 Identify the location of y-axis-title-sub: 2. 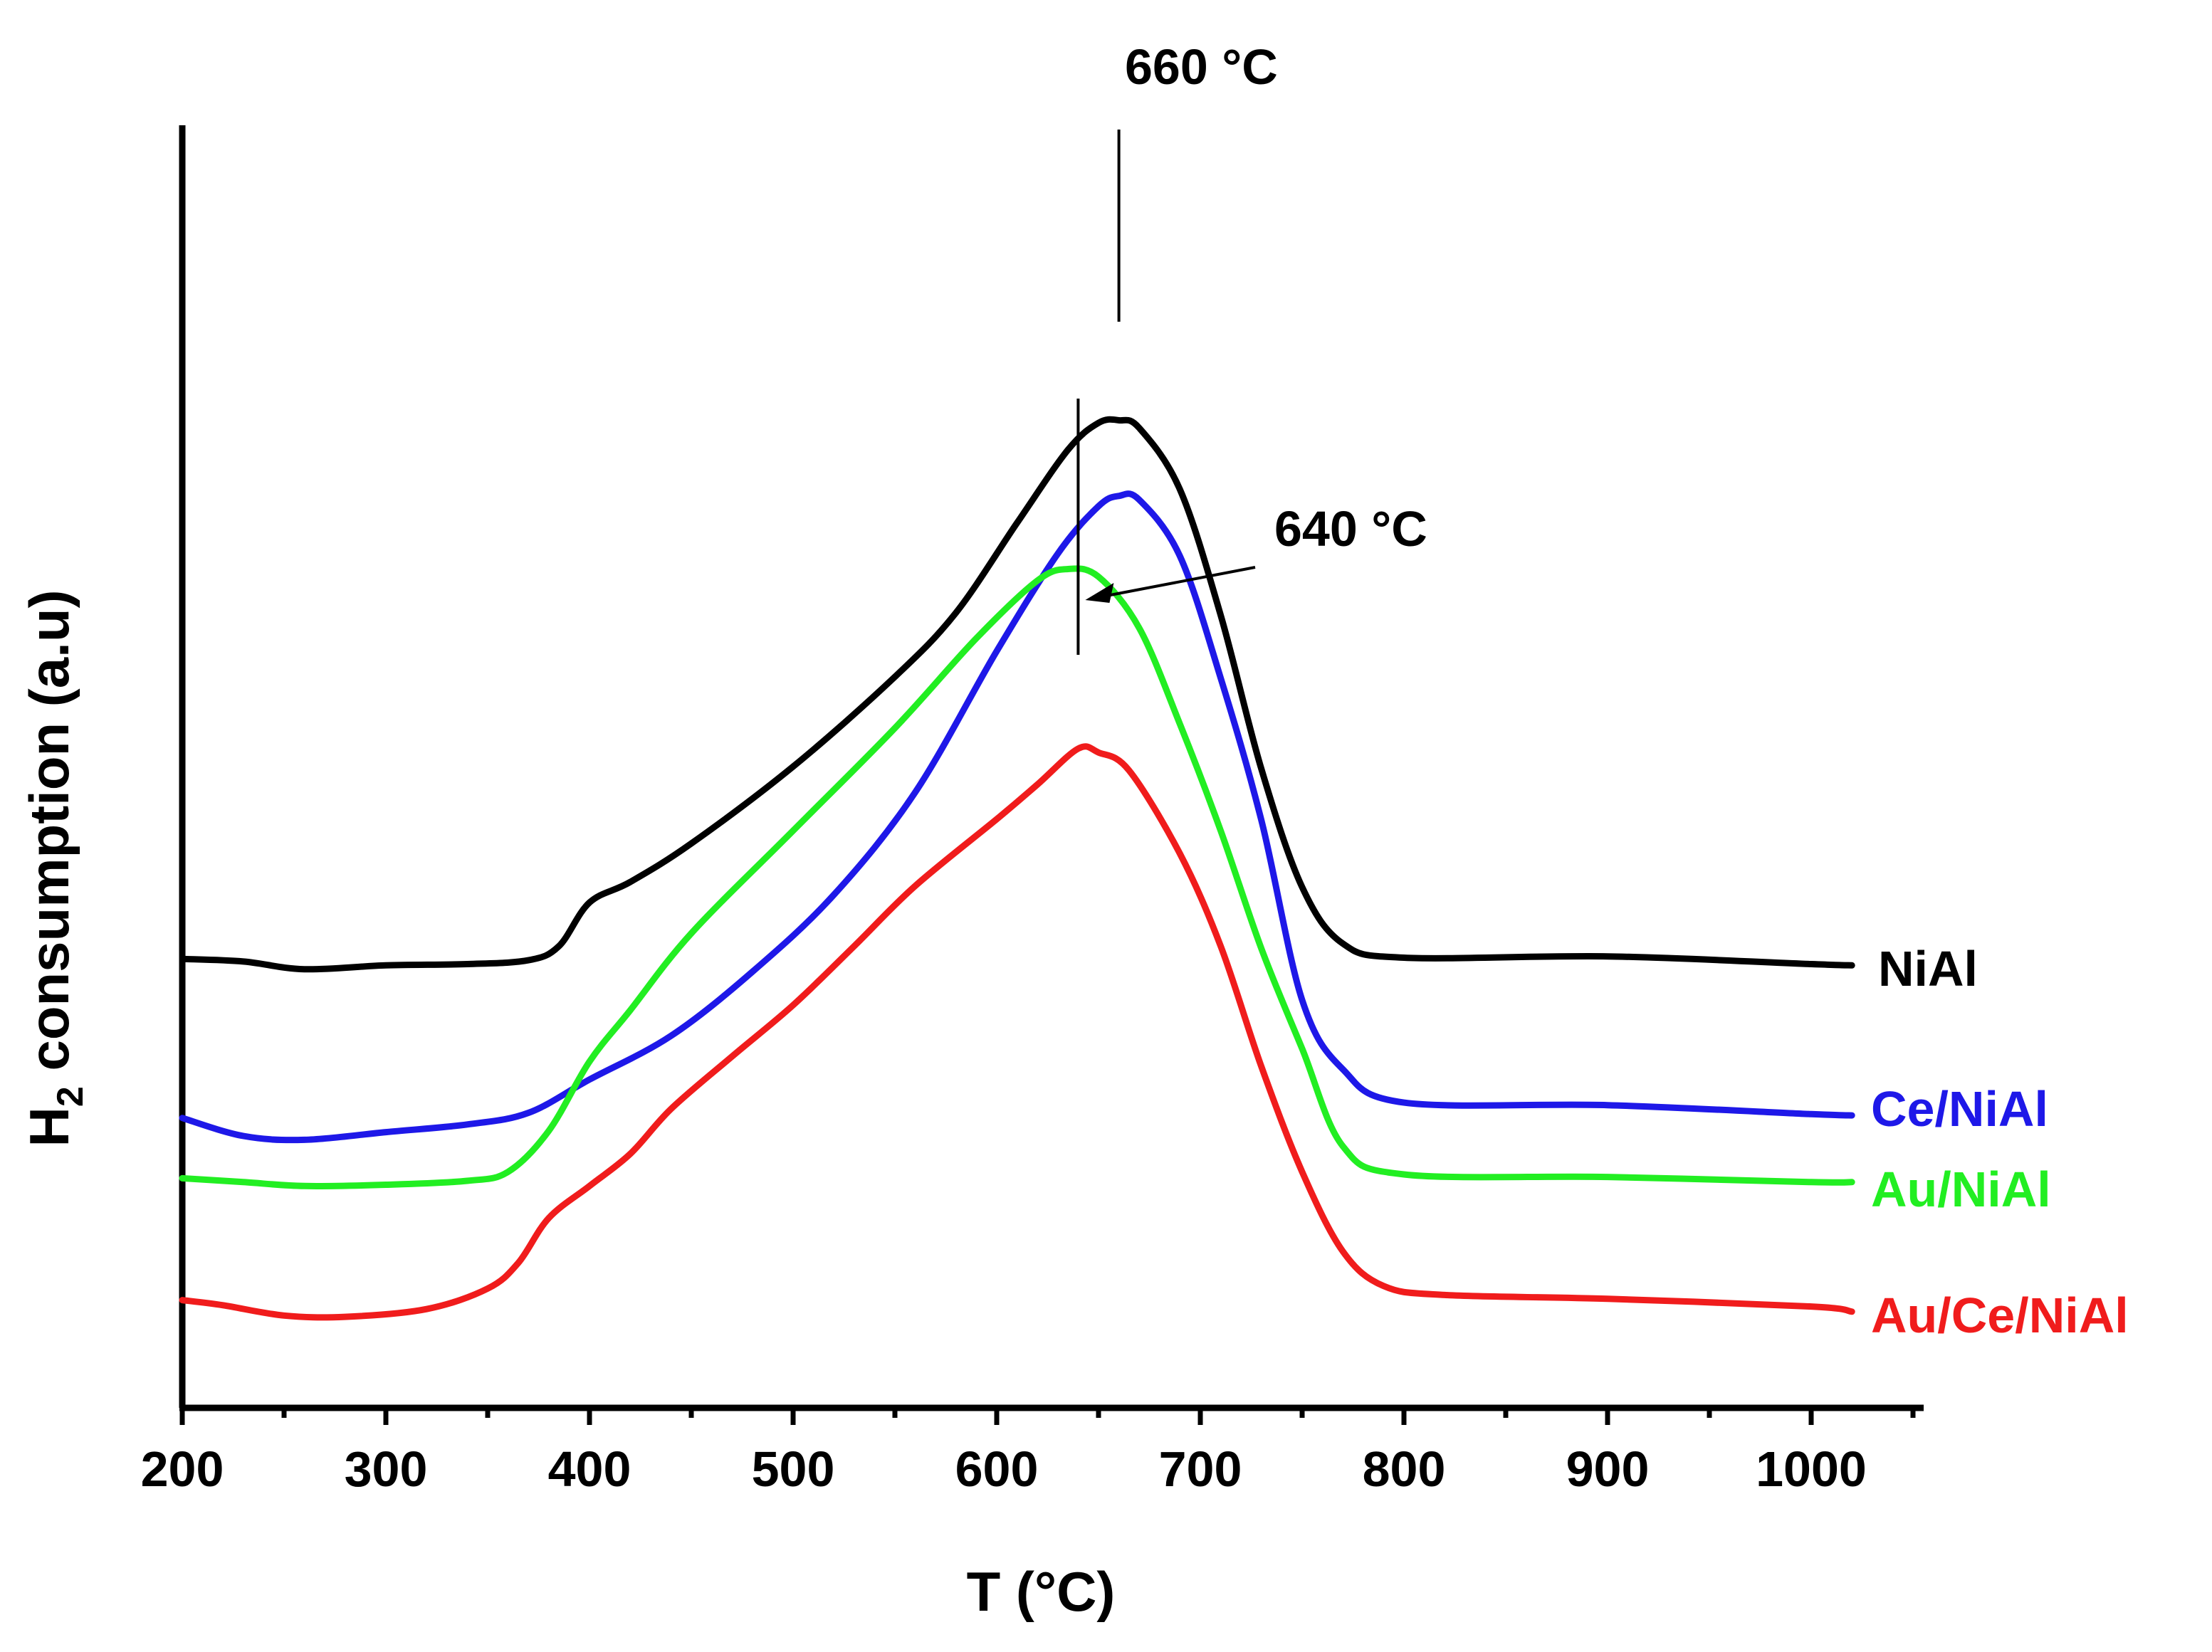
(71, 1096).